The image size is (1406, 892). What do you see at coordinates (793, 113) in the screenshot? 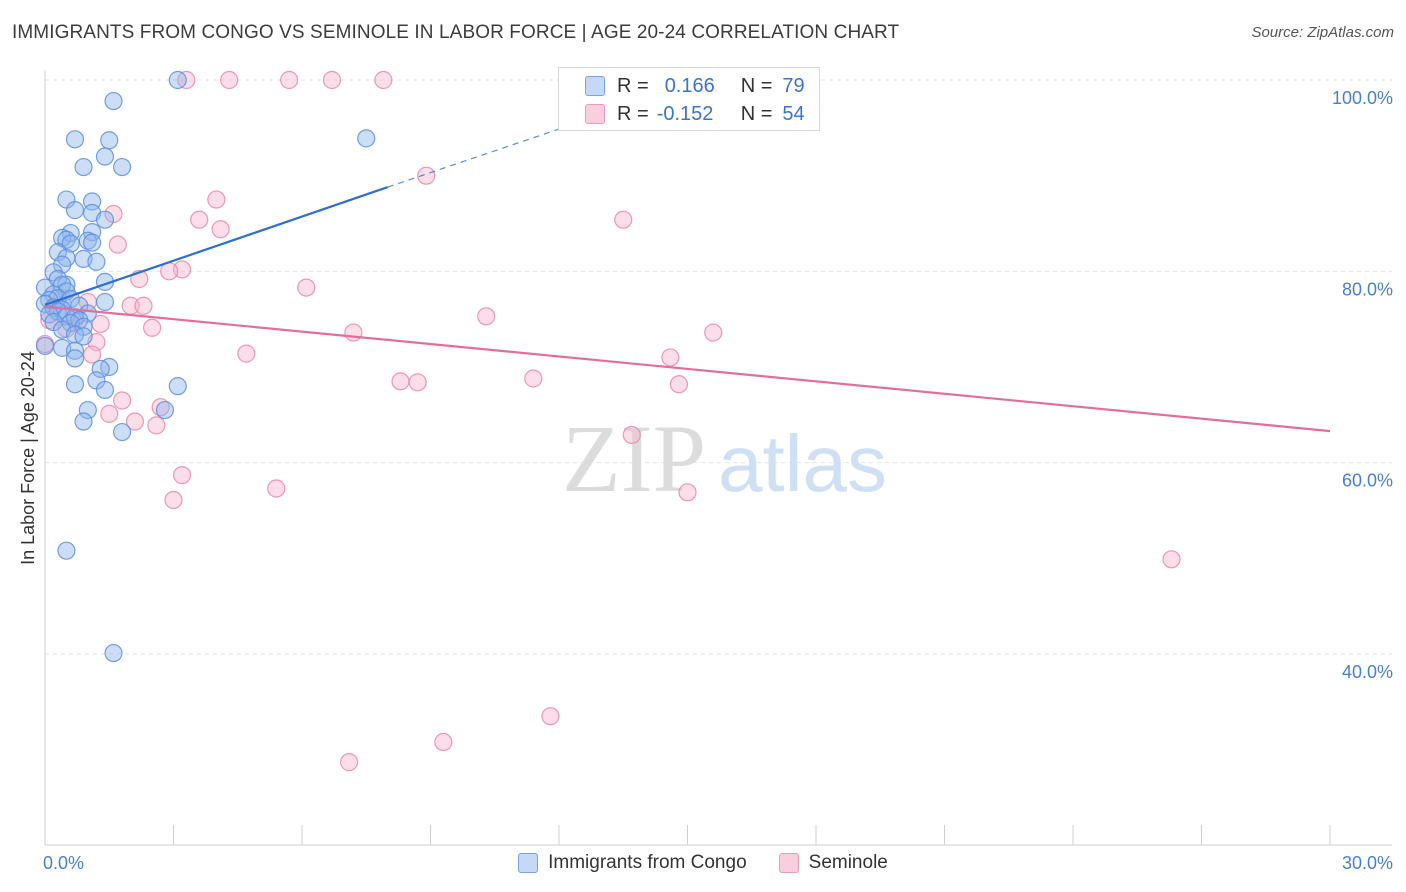
I see `n-value: 54` at bounding box center [793, 113].